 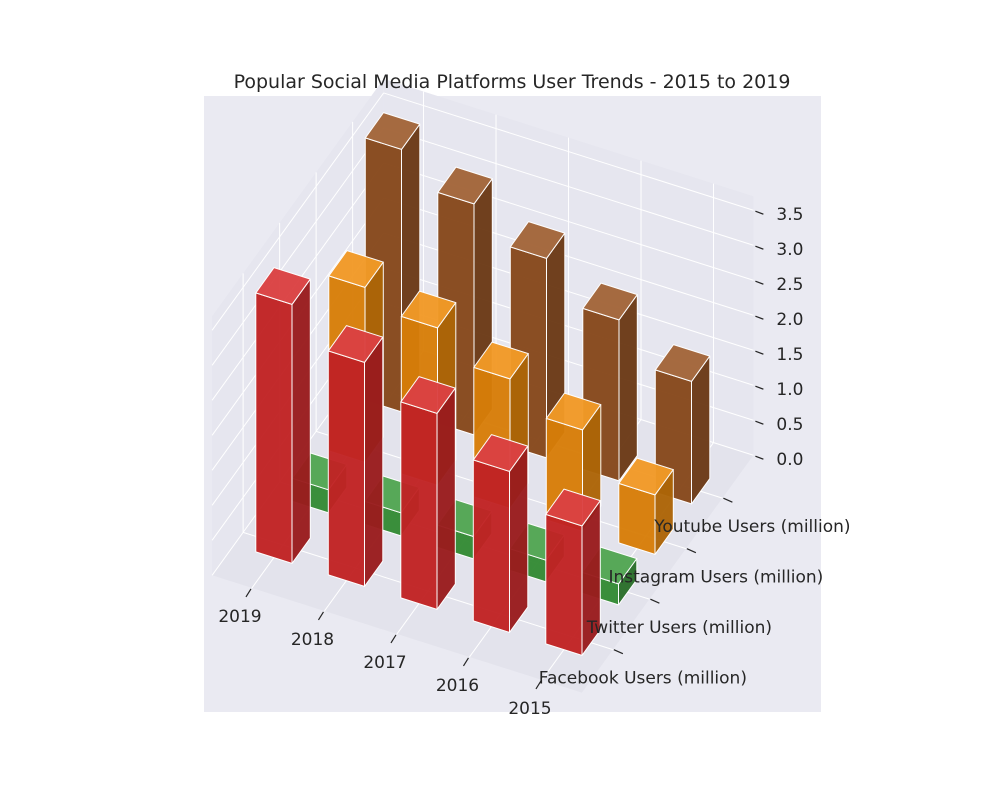 I want to click on x-tick-label: 2015, so click(x=529, y=709).